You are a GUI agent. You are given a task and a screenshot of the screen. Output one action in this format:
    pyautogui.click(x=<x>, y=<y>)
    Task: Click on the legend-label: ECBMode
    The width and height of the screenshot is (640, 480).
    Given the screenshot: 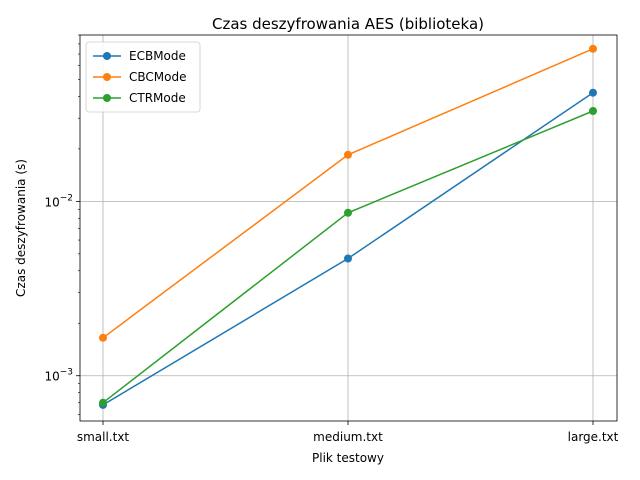 What is the action you would take?
    pyautogui.click(x=157, y=56)
    